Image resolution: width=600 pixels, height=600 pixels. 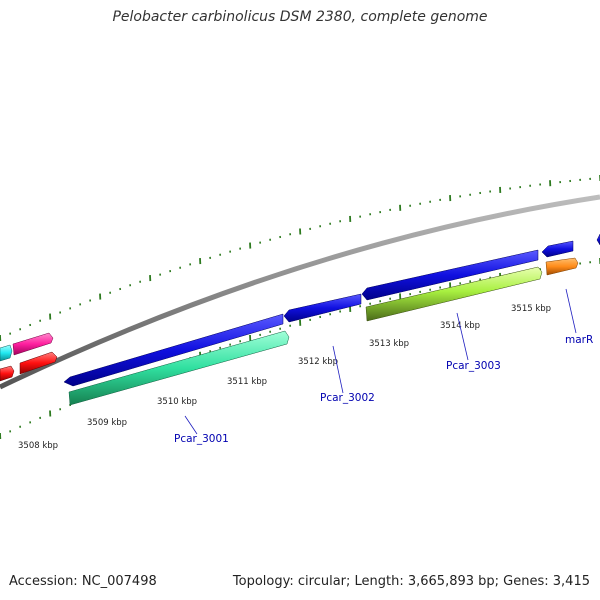 What do you see at coordinates (562, 266) in the screenshot?
I see `gene-arrow-marr` at bounding box center [562, 266].